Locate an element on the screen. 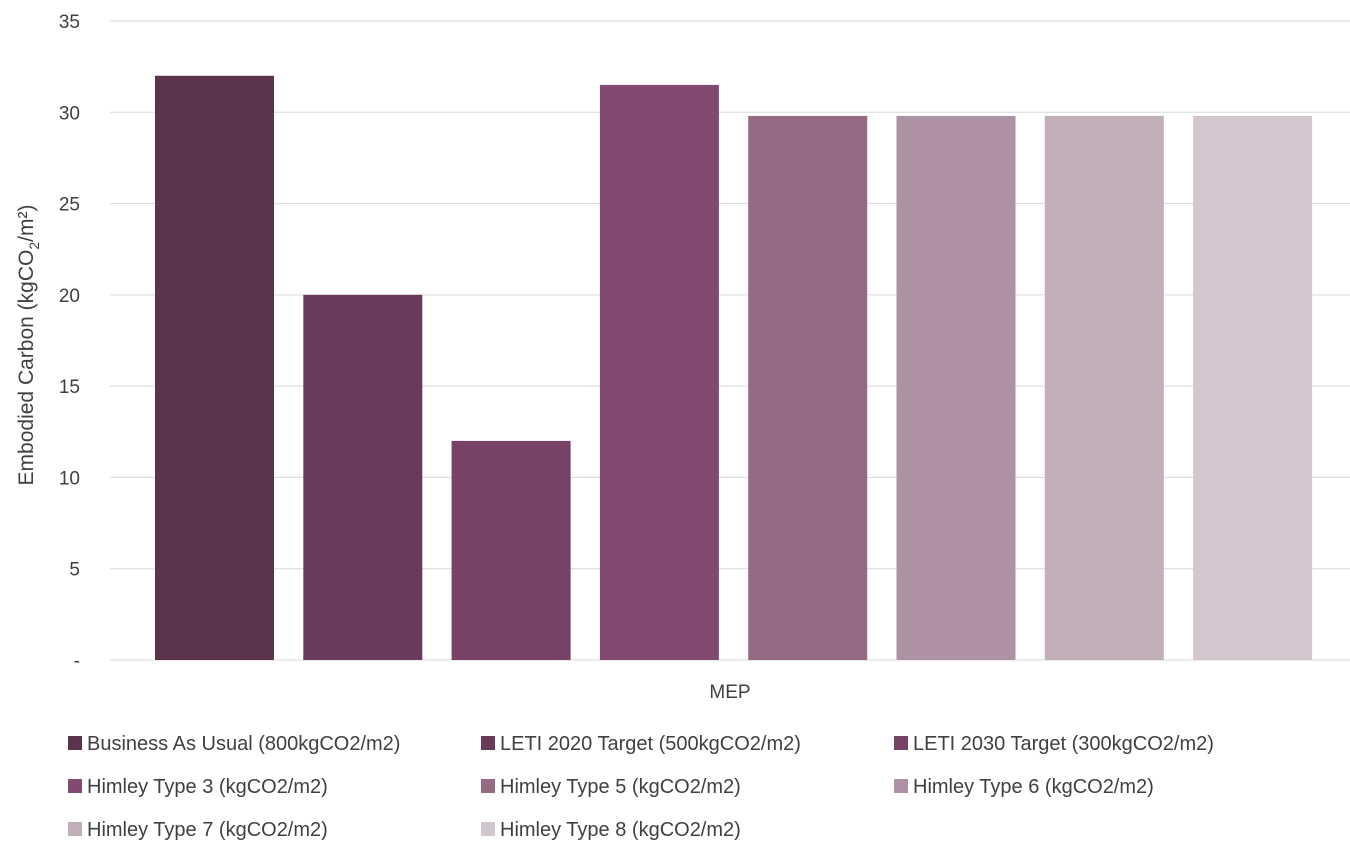  x-category-label: MEP is located at coordinates (729, 692).